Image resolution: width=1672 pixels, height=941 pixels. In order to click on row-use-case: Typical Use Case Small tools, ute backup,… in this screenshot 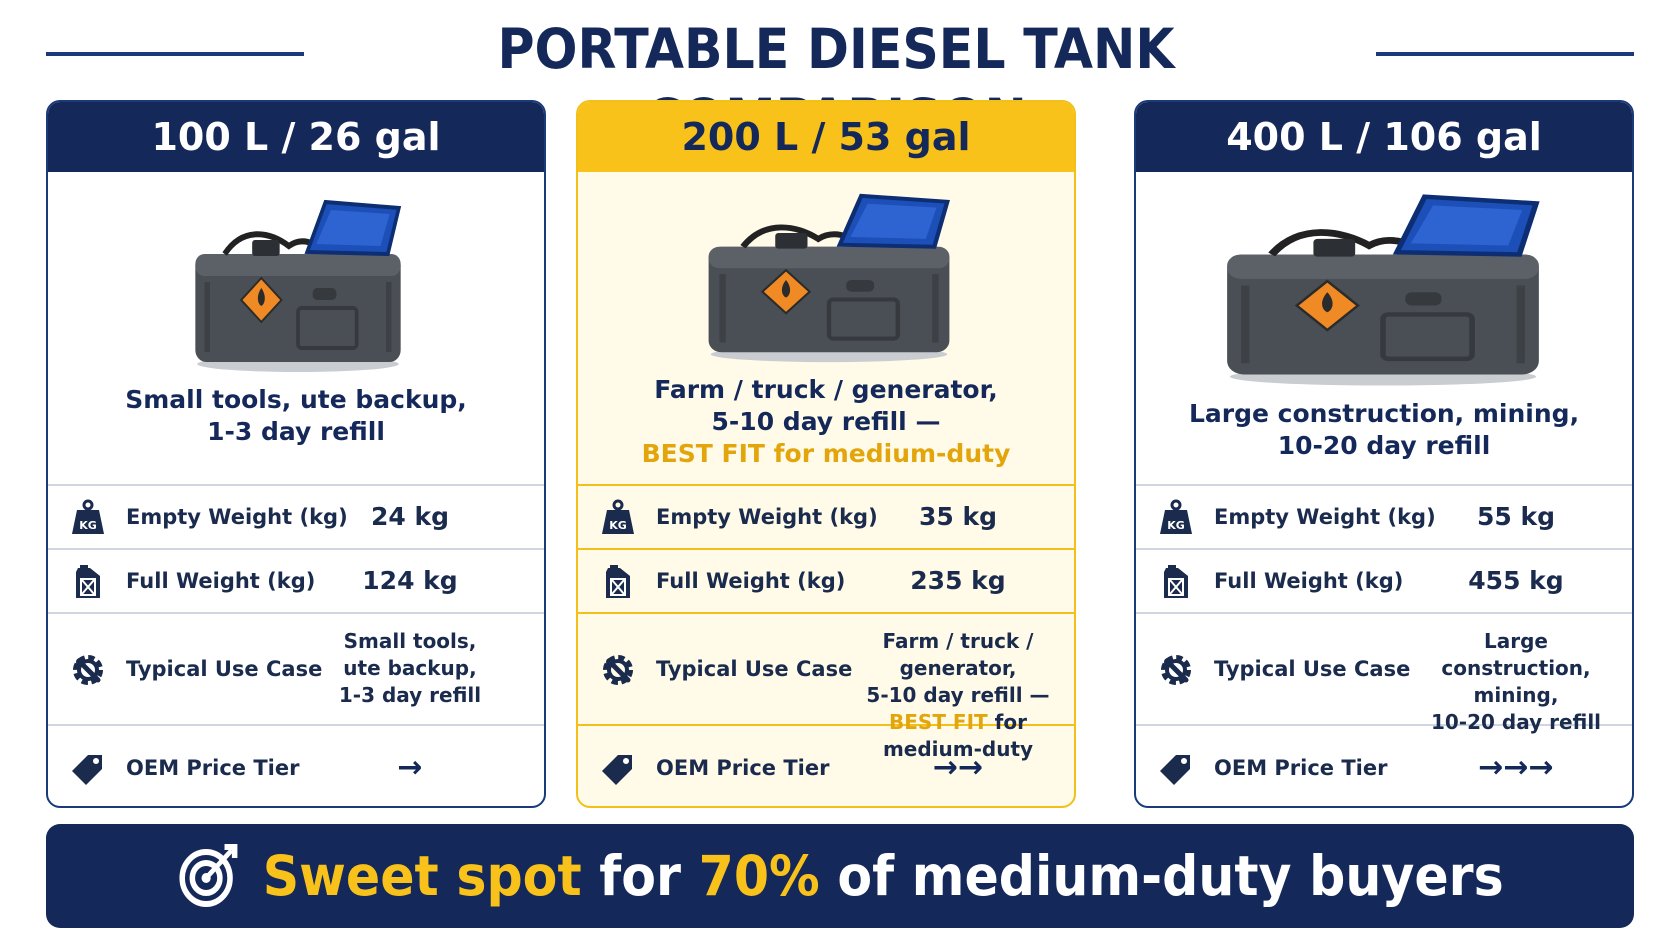, I will do `click(296, 670)`.